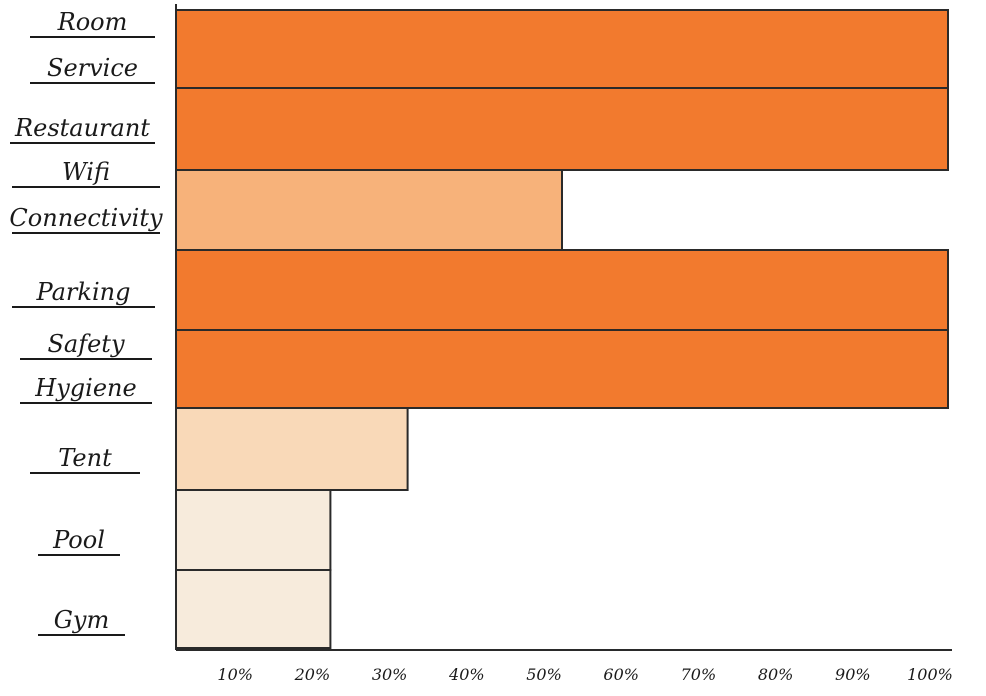 The width and height of the screenshot is (986, 696). I want to click on category-label: Gym, so click(82, 620).